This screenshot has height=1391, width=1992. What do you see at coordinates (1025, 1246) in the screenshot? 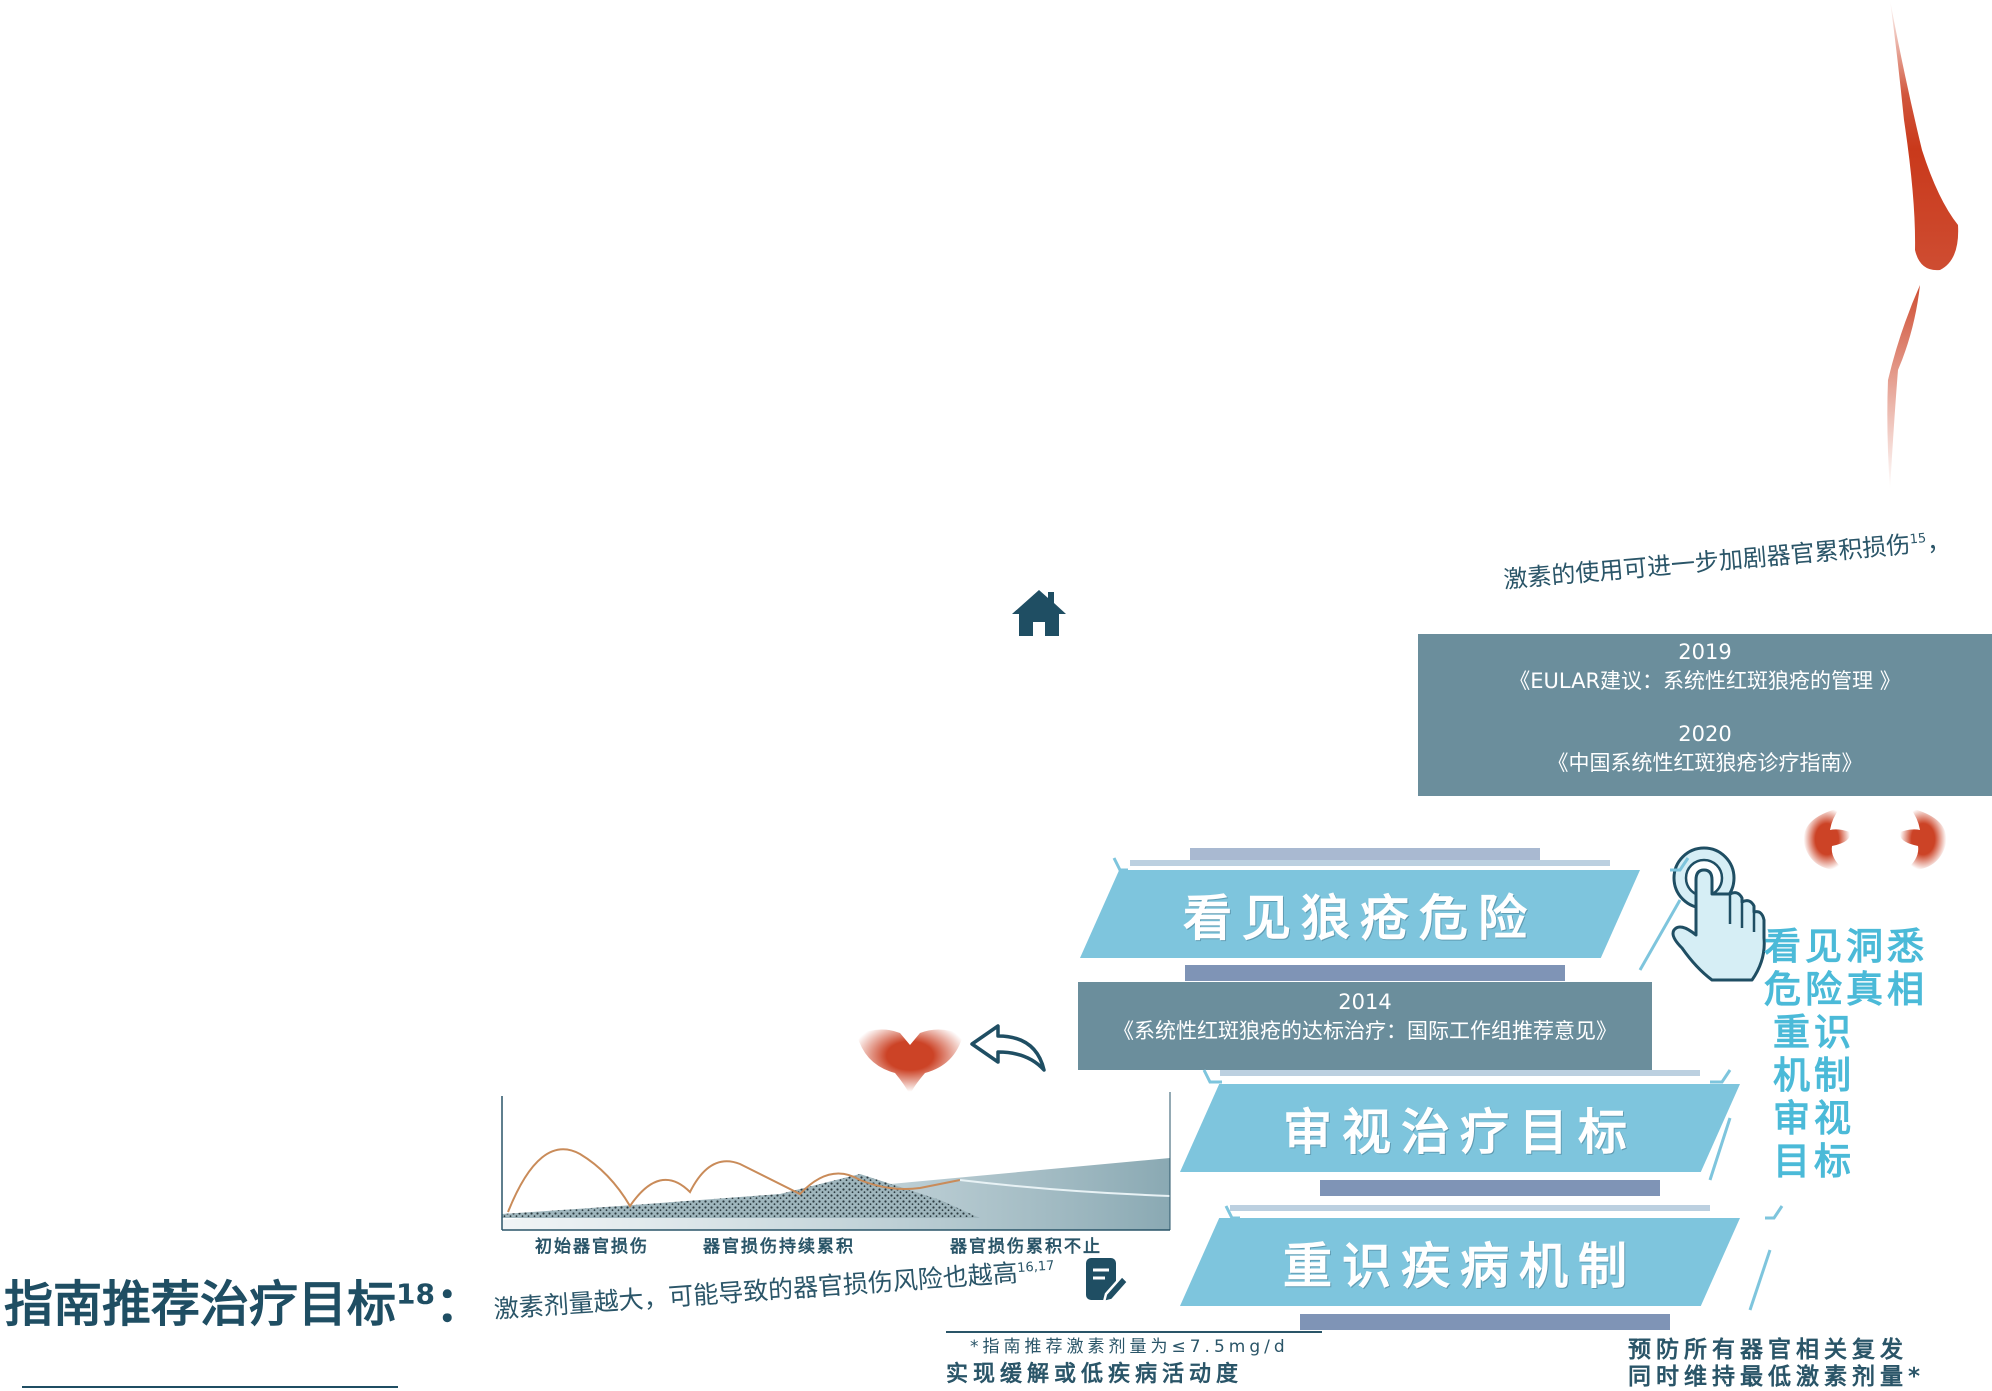
I see `chart-category-label: 器官损伤累积不止` at bounding box center [1025, 1246].